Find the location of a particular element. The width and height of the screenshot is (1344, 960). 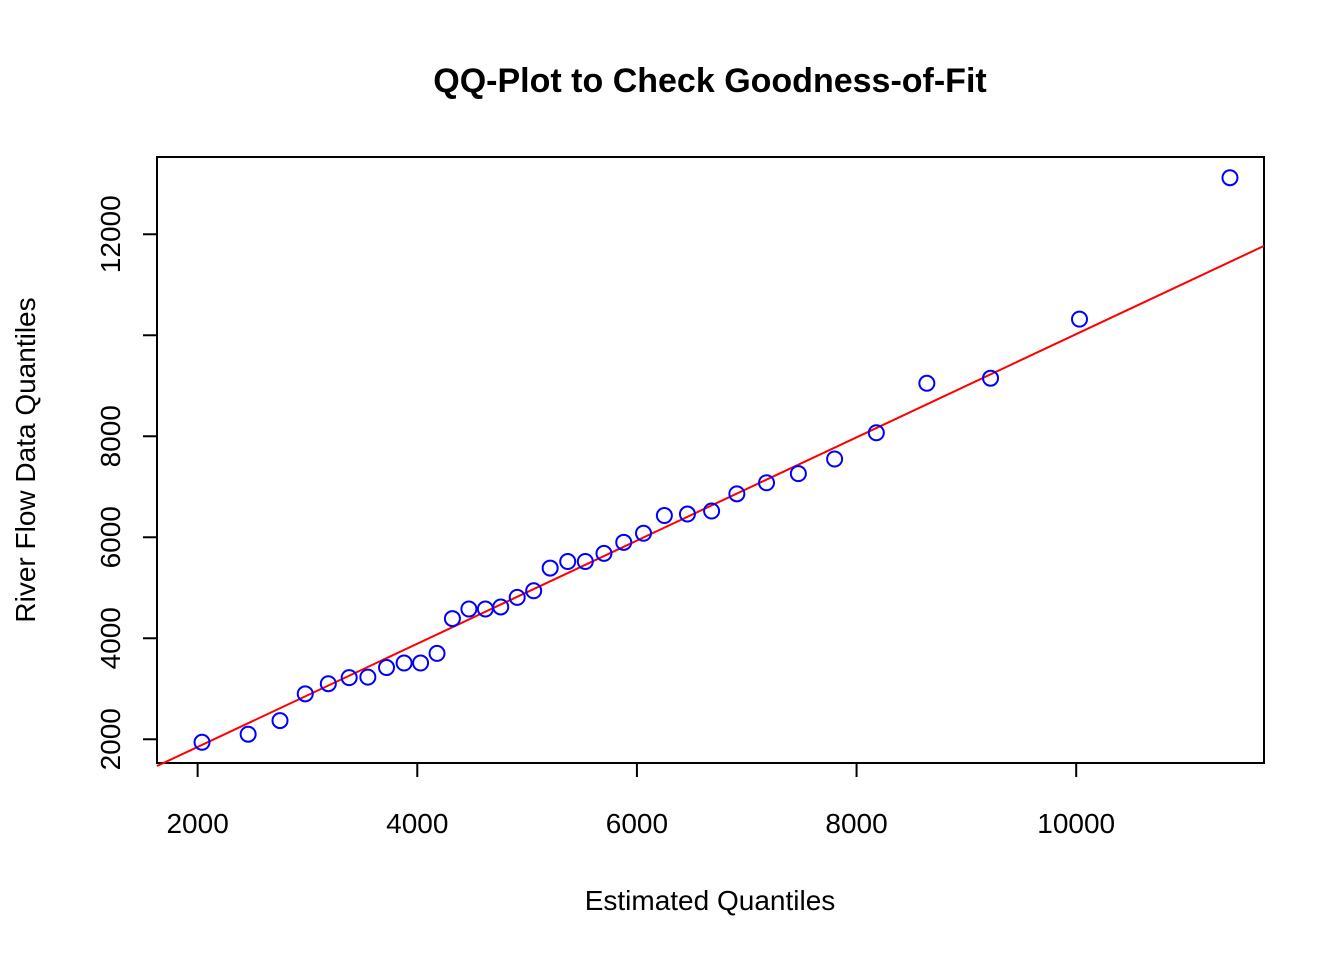

y-axis-label: River Flow Data Quantiles is located at coordinates (25, 459).